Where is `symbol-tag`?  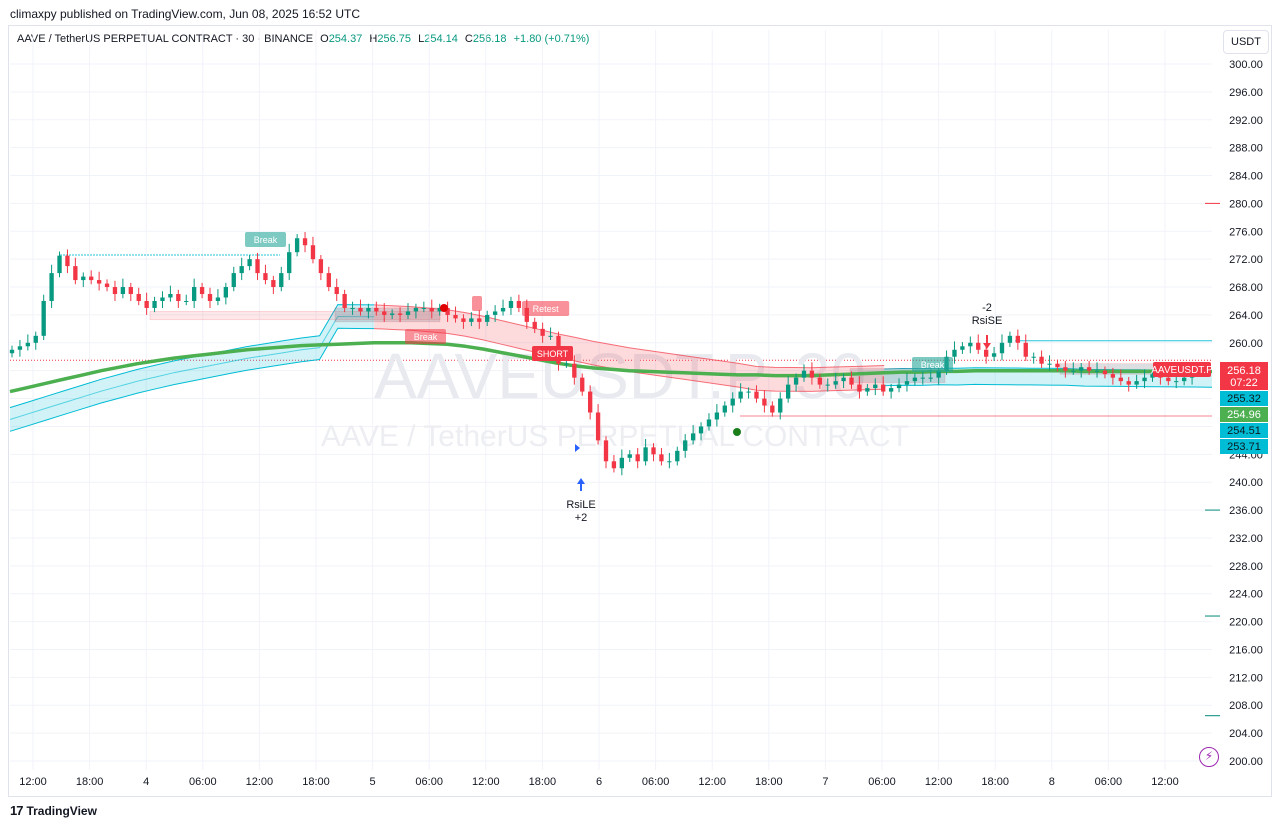
symbol-tag is located at coordinates (1182, 369).